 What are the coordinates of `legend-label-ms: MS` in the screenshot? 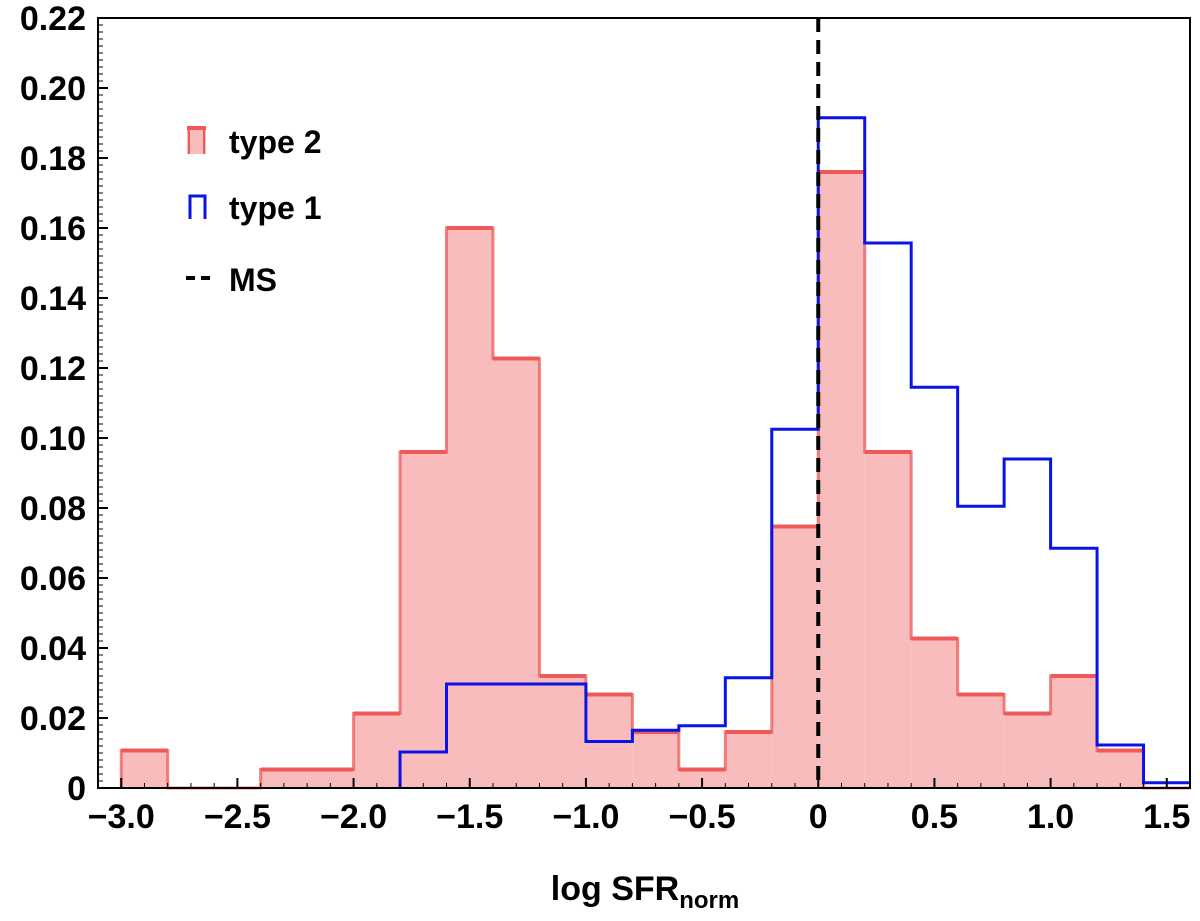 It's located at (253, 280).